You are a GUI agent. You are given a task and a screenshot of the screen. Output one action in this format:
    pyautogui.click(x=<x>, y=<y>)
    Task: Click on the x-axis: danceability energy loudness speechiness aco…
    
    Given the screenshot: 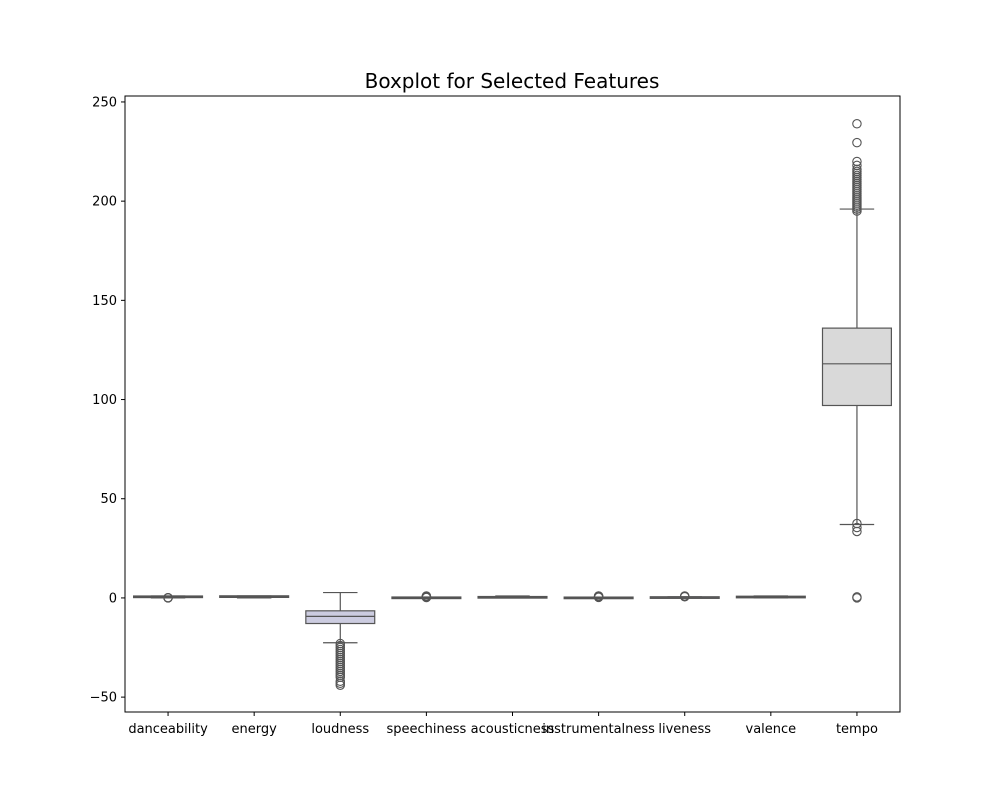 What is the action you would take?
    pyautogui.click(x=503, y=724)
    